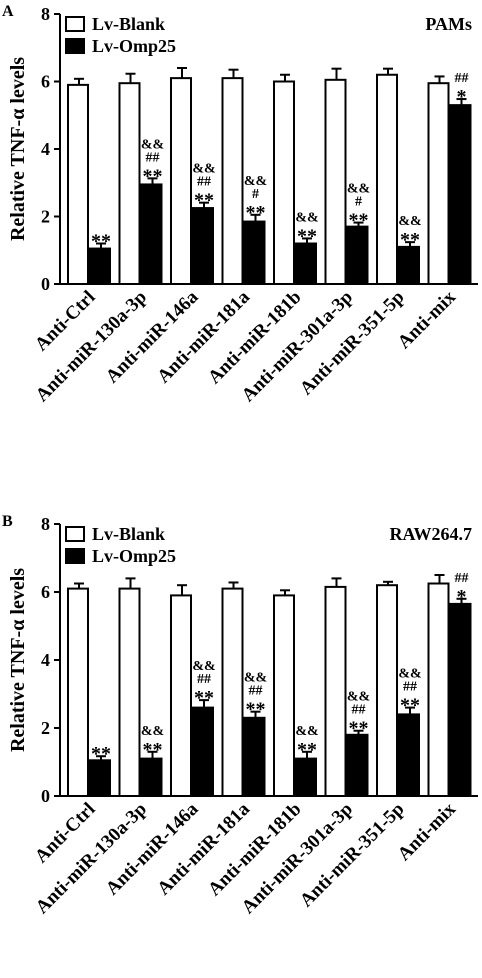 The height and width of the screenshot is (978, 482). Describe the element at coordinates (448, 24) in the screenshot. I see `chart-title: PAMs` at that location.